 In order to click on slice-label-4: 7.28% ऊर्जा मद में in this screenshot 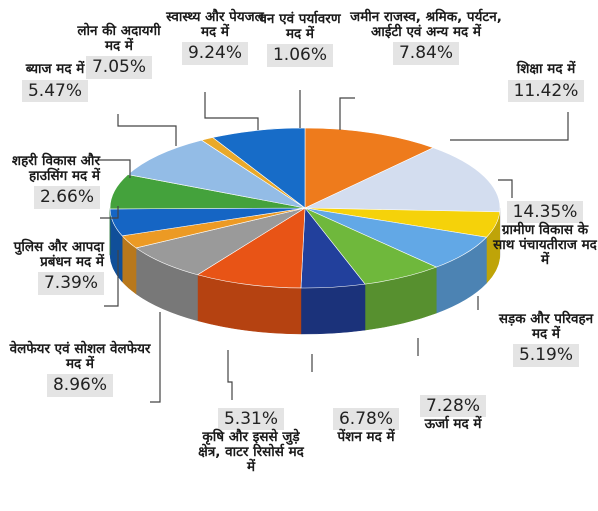, I will do `click(453, 412)`.